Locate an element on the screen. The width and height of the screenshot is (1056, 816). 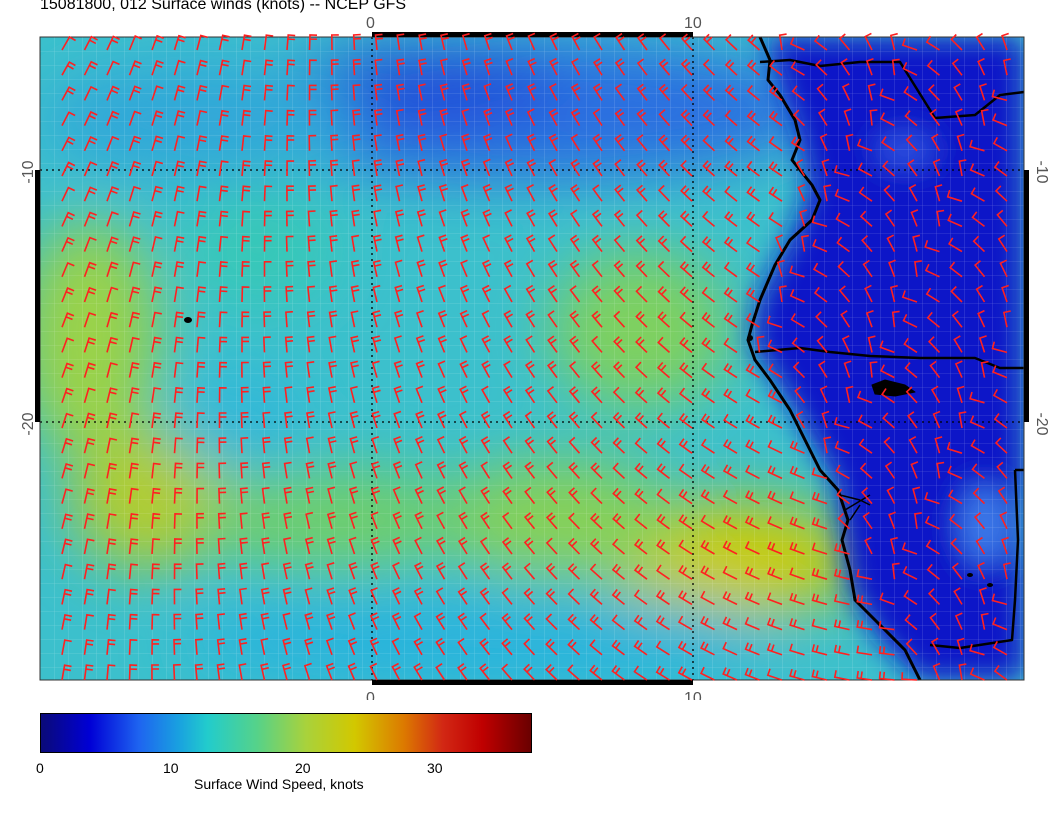
lat-label-left-10: -10 is located at coordinates (28, 171).